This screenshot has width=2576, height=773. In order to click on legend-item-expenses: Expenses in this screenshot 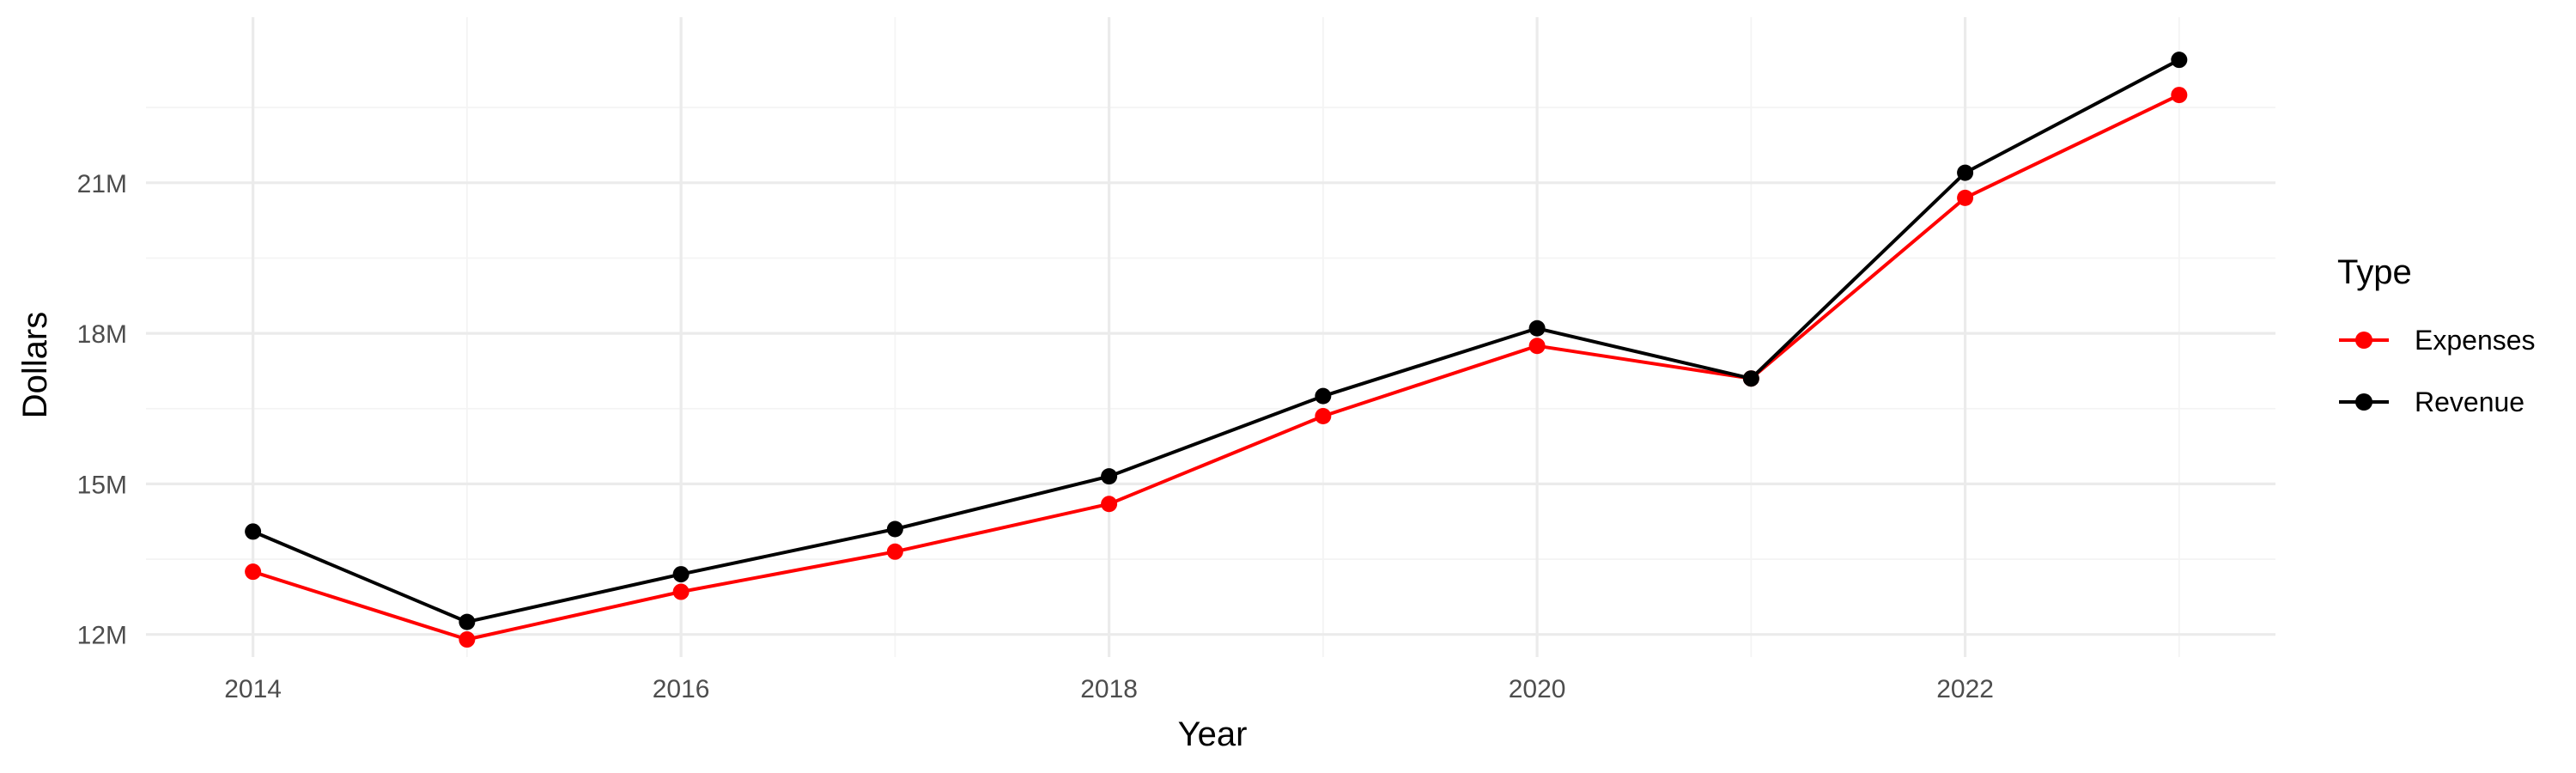, I will do `click(2437, 340)`.